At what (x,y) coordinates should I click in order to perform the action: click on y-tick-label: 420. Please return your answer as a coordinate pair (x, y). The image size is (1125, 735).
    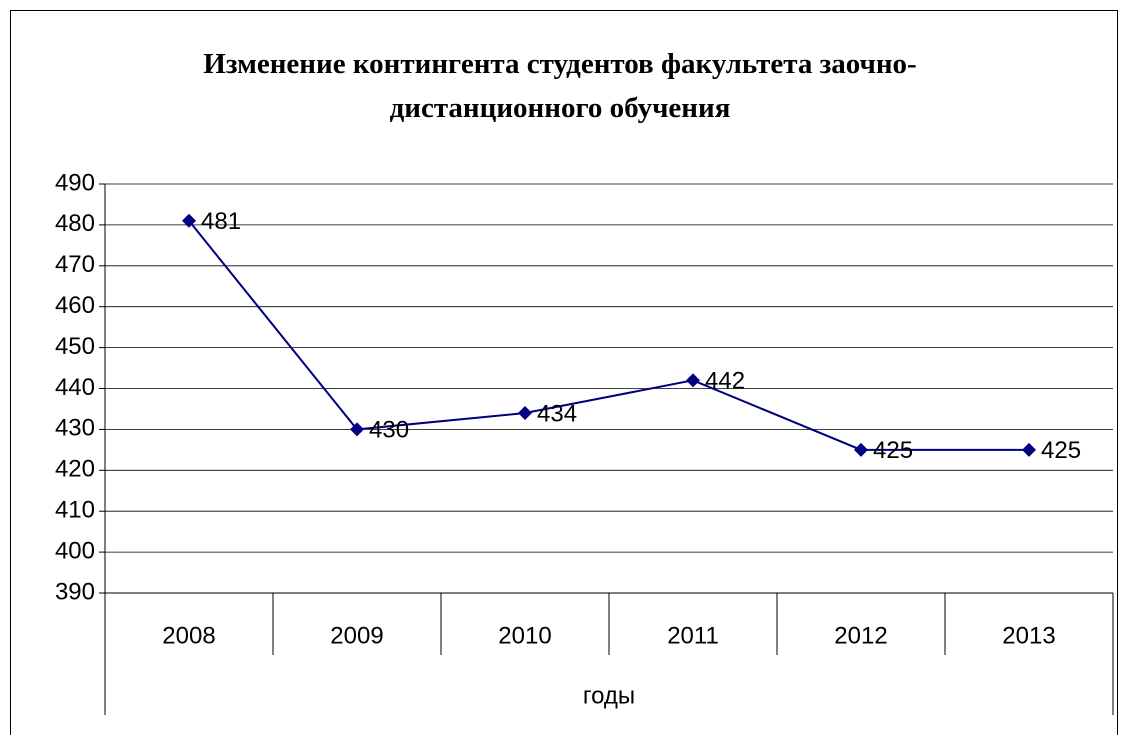
    Looking at the image, I should click on (75, 469).